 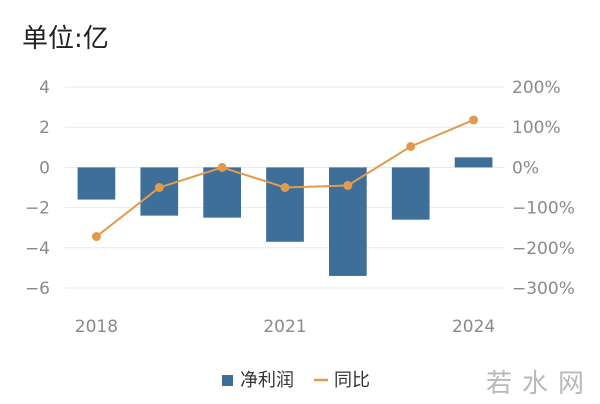 I want to click on legend-label: 同比, so click(x=352, y=380).